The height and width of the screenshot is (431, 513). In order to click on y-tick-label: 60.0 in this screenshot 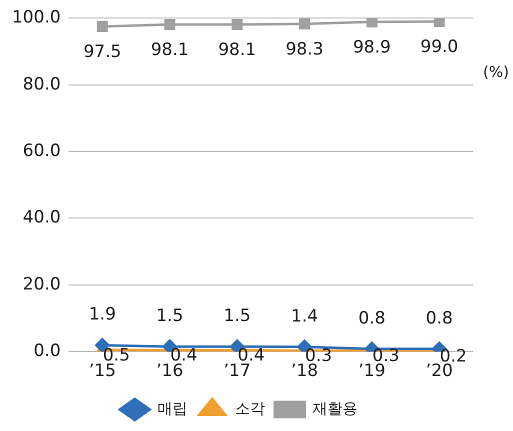, I will do `click(41, 150)`.